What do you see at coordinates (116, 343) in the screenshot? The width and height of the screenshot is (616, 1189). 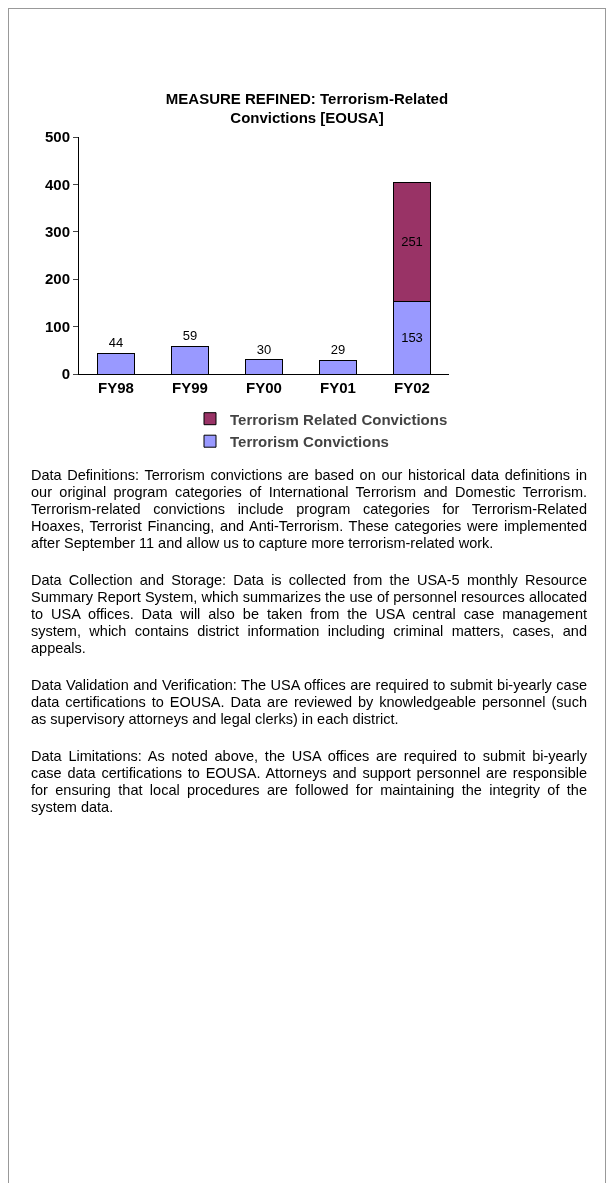 I see `data-label: 44` at bounding box center [116, 343].